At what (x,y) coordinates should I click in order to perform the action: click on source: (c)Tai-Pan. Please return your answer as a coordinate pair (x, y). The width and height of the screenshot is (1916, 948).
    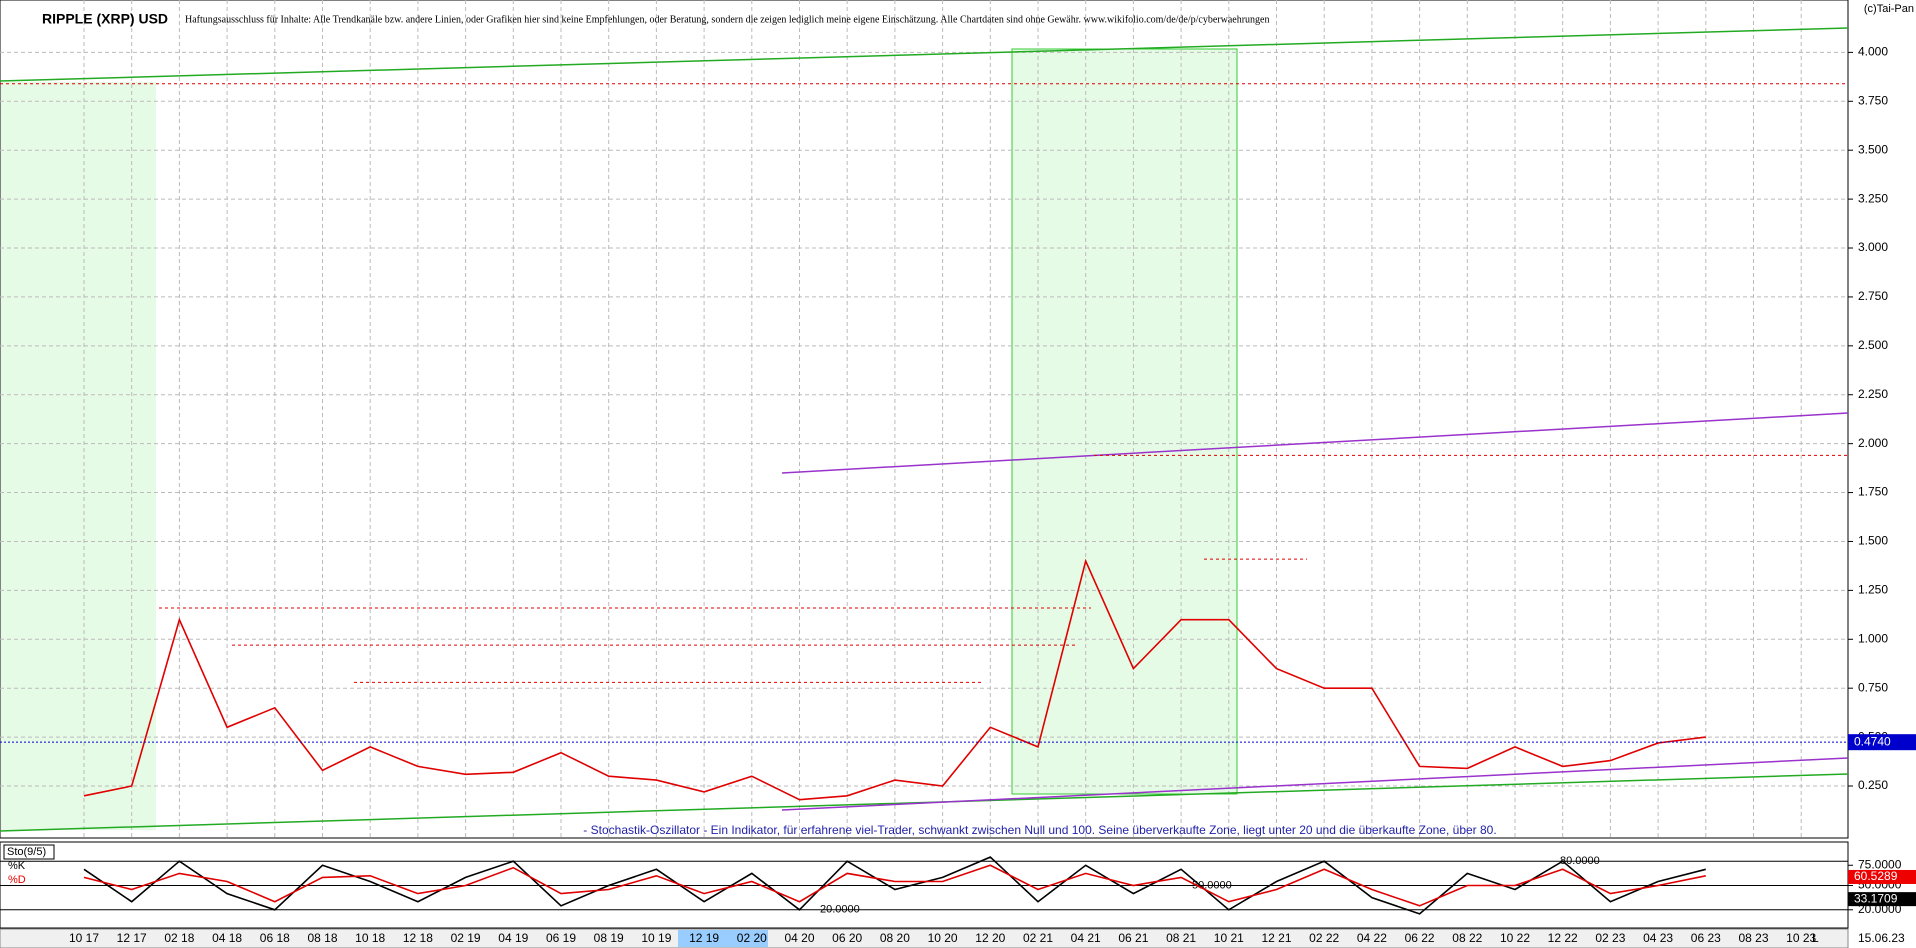
    Looking at the image, I should click on (1889, 9).